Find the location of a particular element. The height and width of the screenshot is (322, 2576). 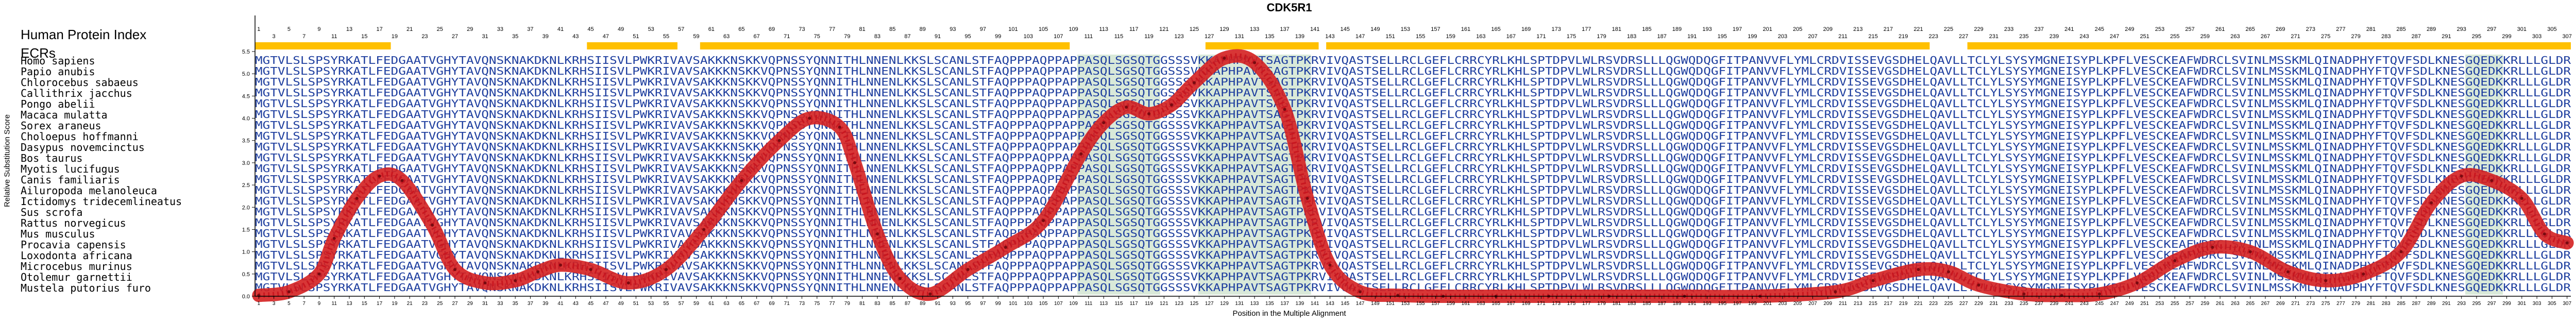

x-tick-label: 183 is located at coordinates (1632, 304).